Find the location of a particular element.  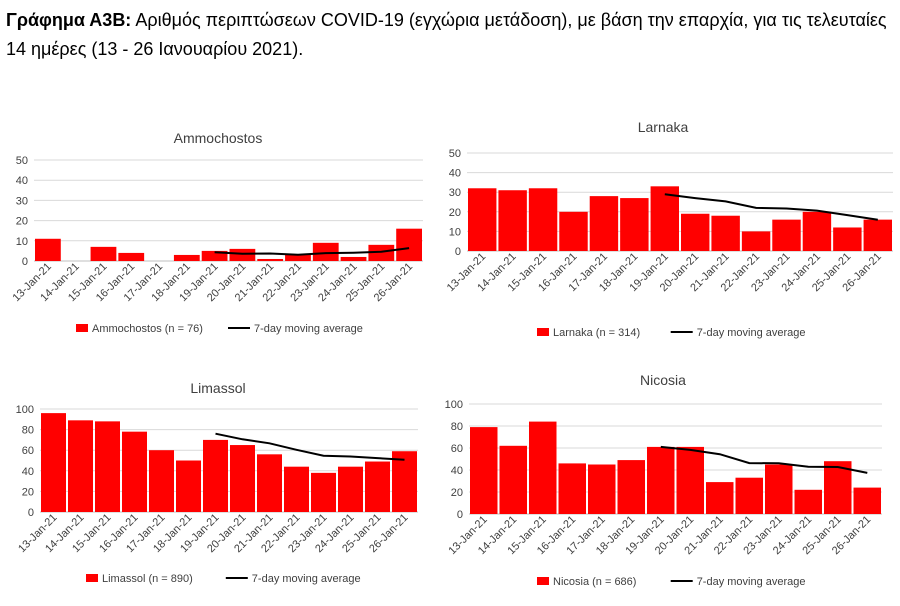

chart-title: Larnaka is located at coordinates (663, 127).